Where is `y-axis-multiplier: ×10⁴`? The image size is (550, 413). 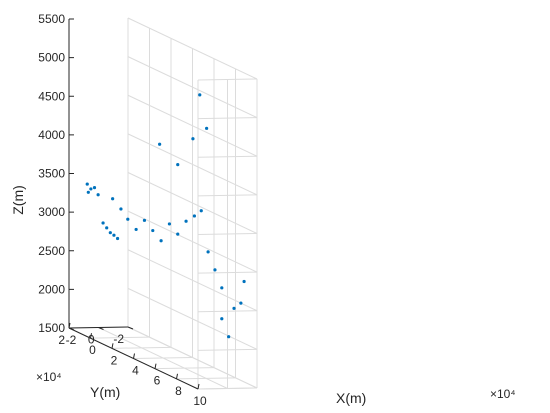
y-axis-multiplier: ×10⁴ is located at coordinates (49, 377).